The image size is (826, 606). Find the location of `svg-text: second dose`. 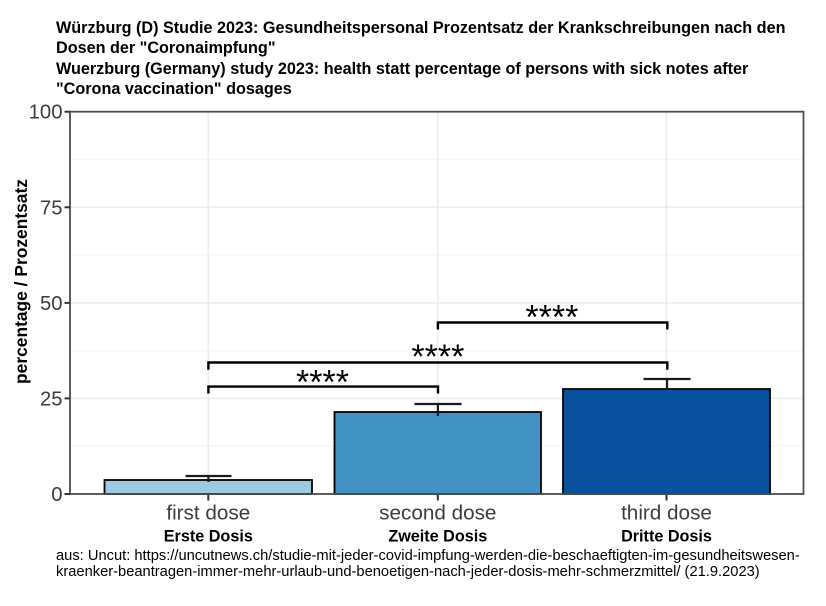

svg-text: second dose is located at coordinates (437, 513).